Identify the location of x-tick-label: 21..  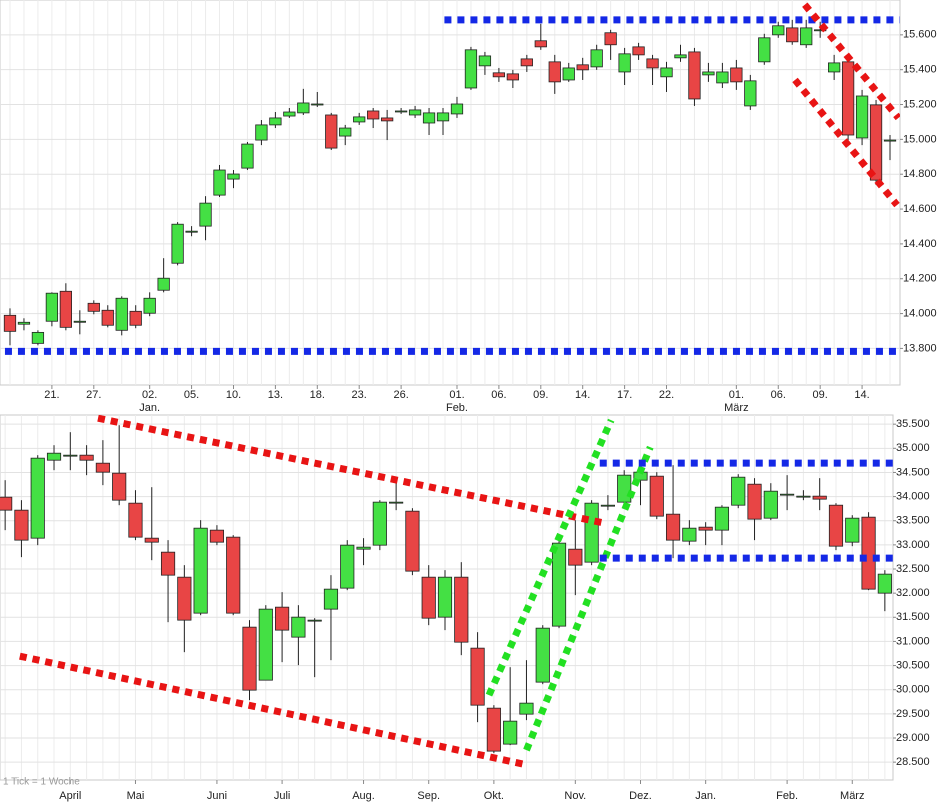
(51, 395).